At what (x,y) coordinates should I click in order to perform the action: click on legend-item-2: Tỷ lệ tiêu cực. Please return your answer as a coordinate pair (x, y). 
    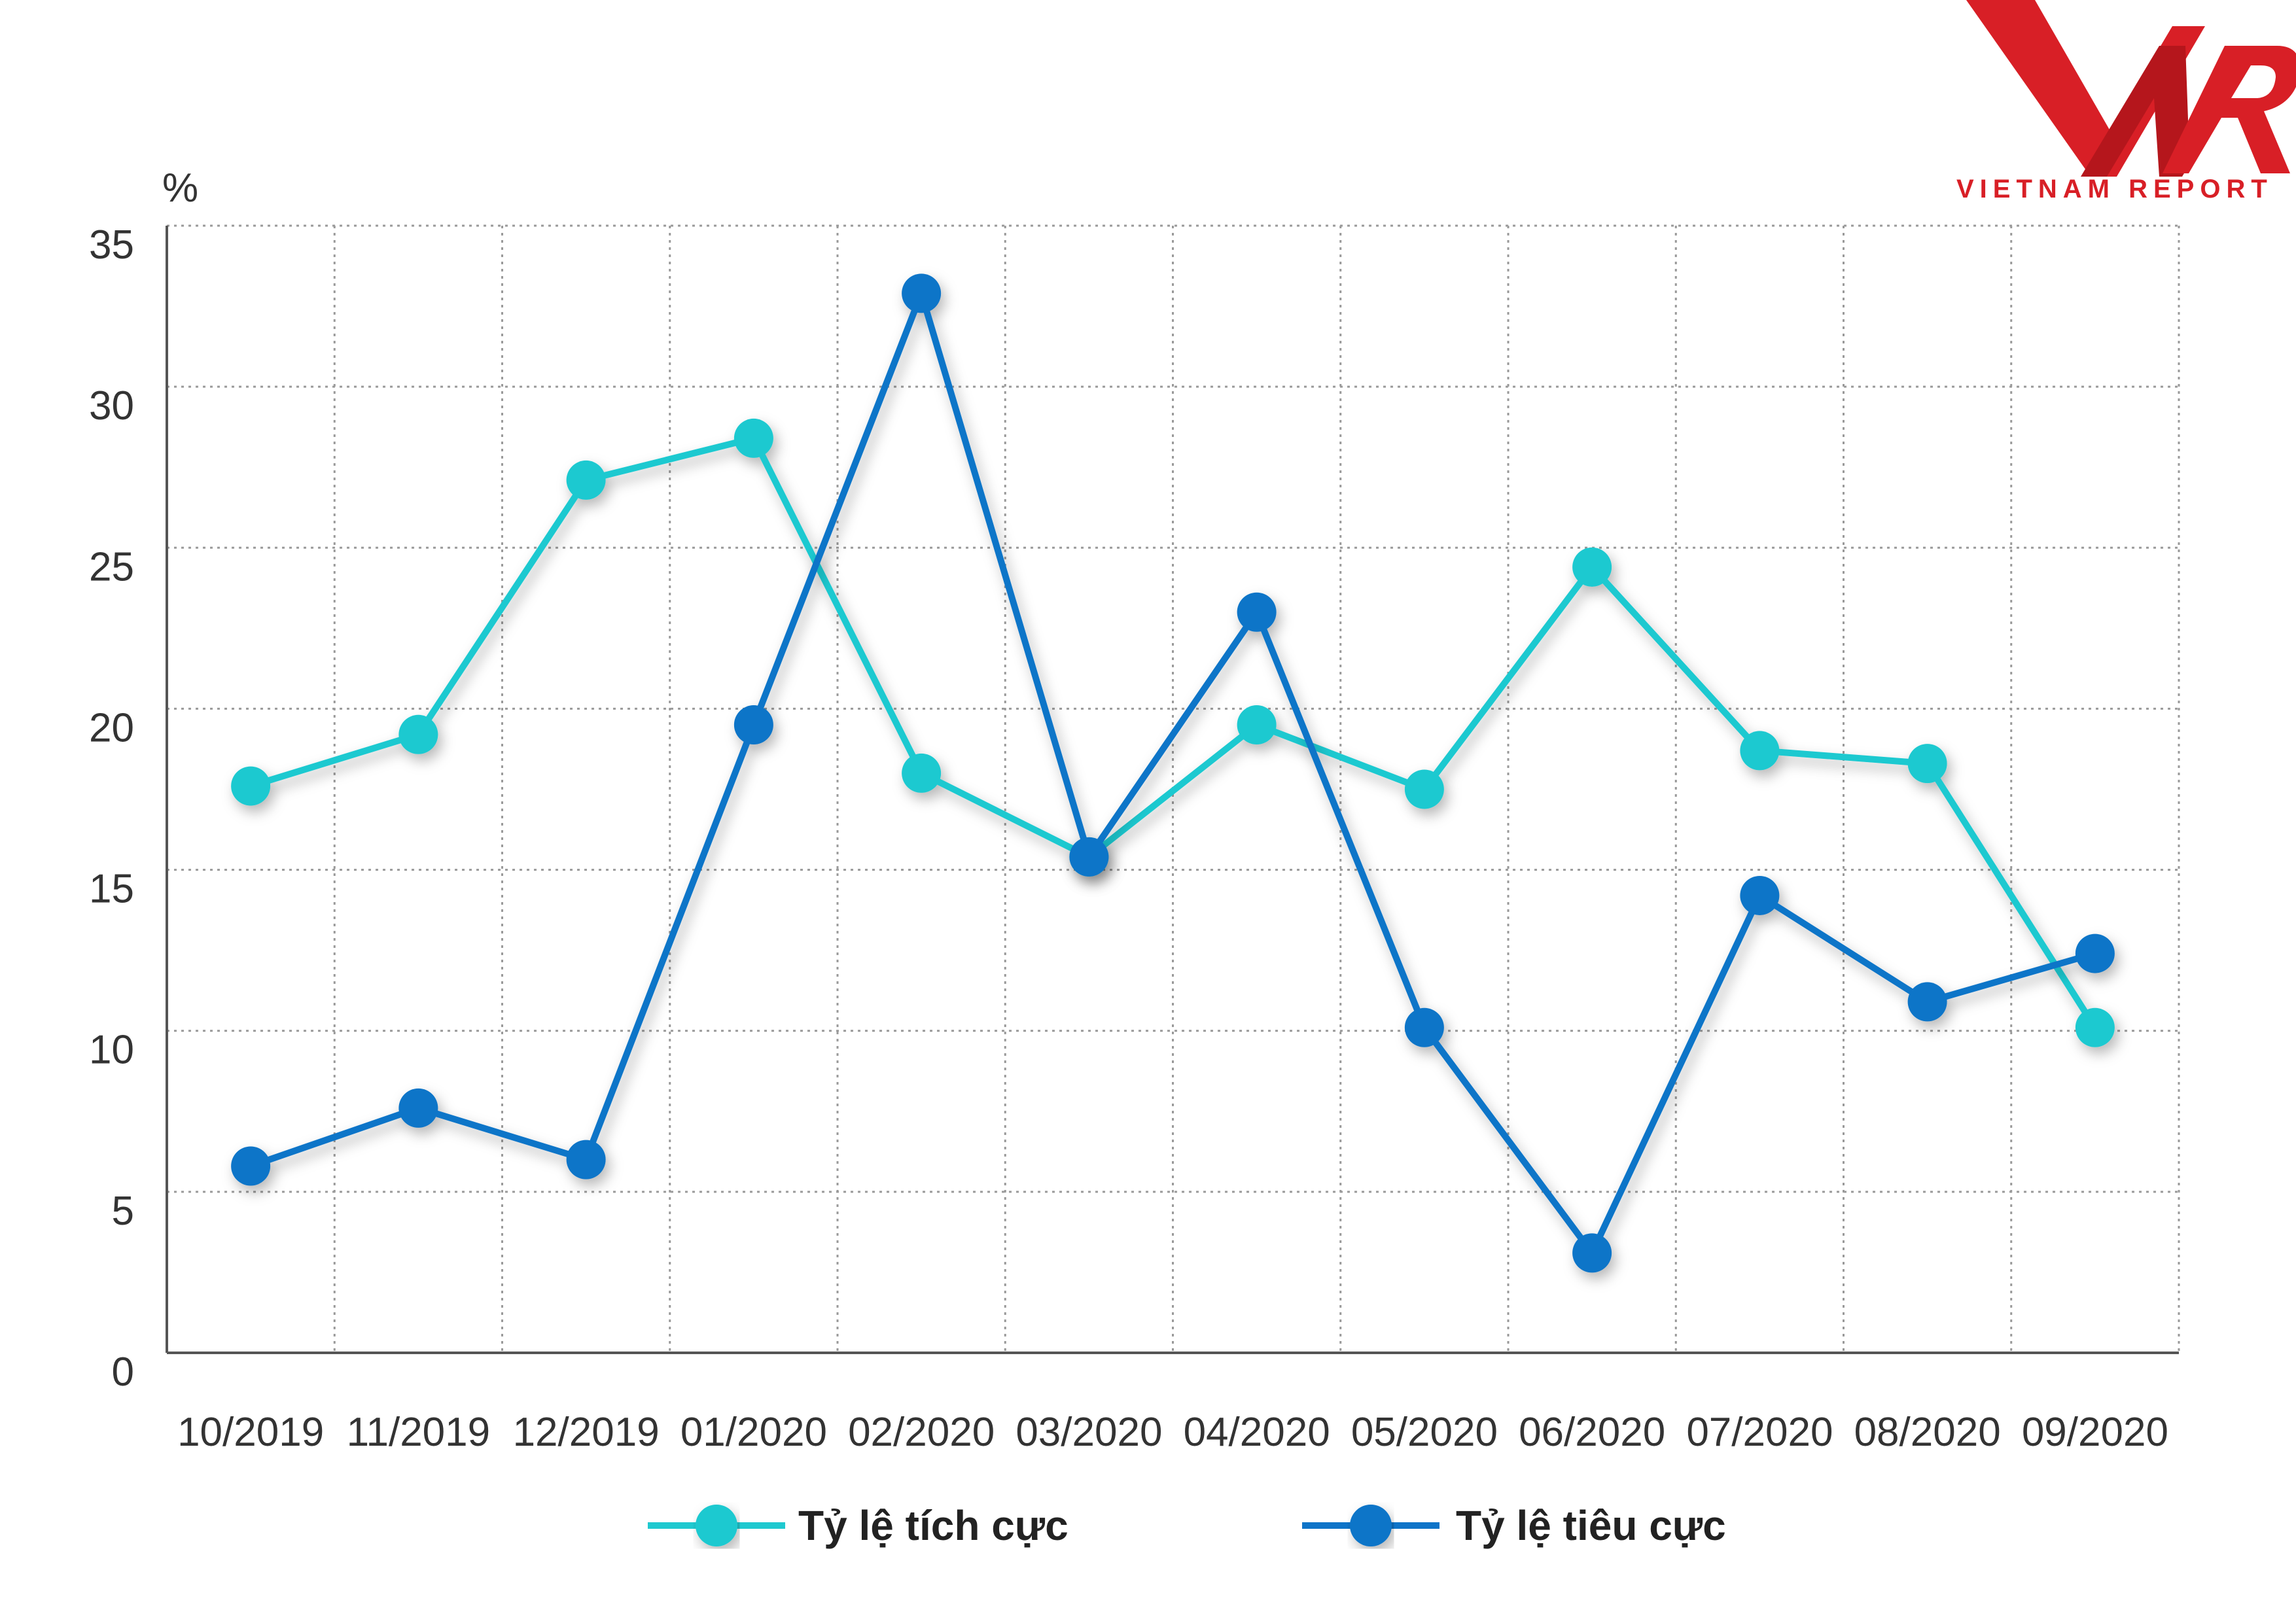
    Looking at the image, I should click on (1514, 1525).